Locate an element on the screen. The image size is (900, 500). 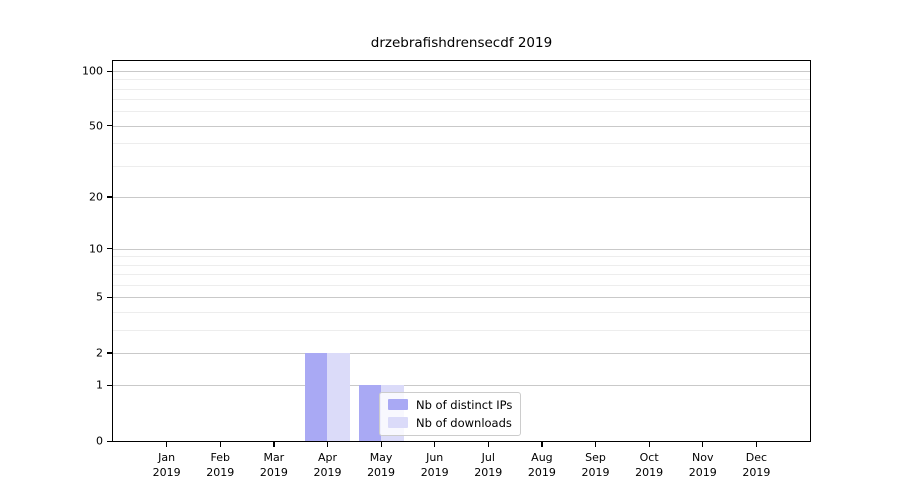
legend-item-distinct-ips: Nb of distinct IPs is located at coordinates (450, 404).